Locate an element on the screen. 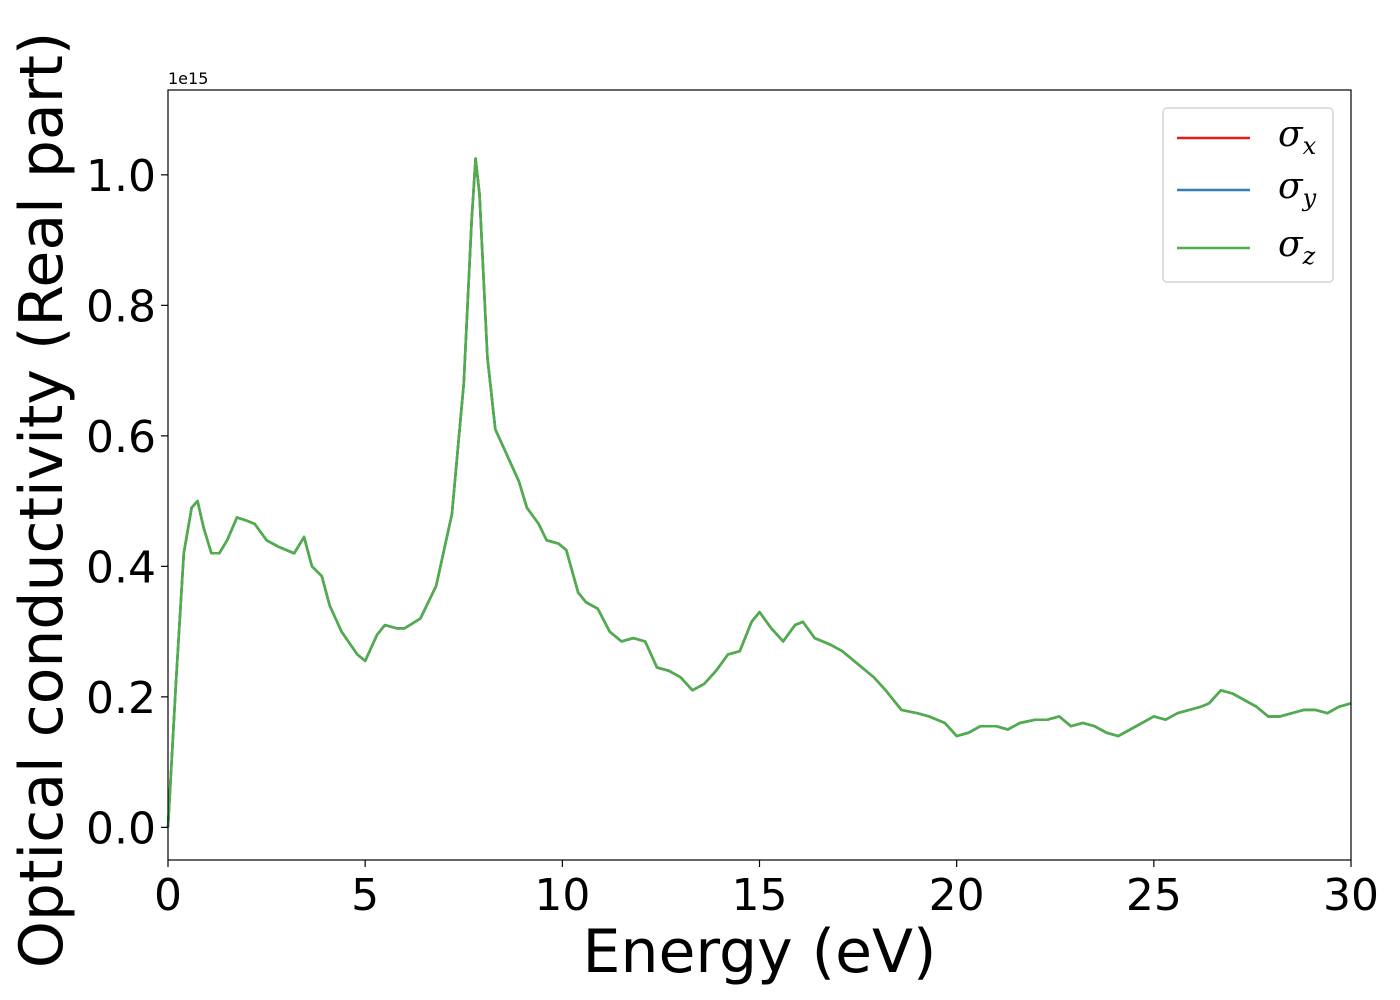 This screenshot has height=1000, width=1400. legend-box is located at coordinates (1248, 195).